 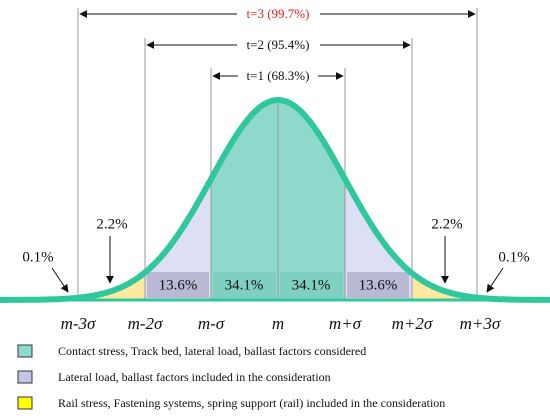 I want to click on arrow-label: t=2 (95.4%), so click(x=278, y=44).